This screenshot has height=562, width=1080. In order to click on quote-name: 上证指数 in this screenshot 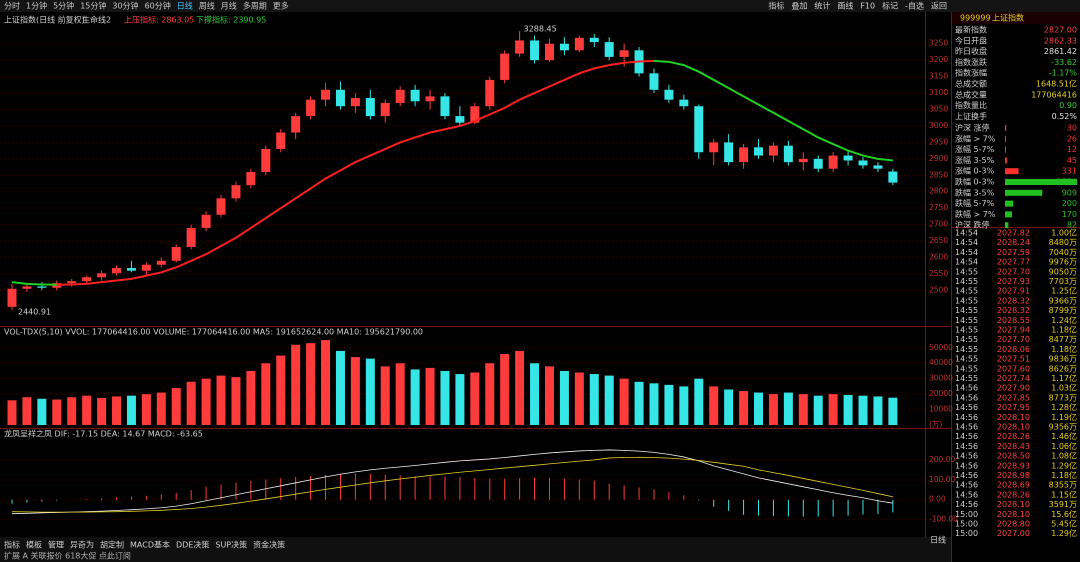, I will do `click(1008, 18)`.